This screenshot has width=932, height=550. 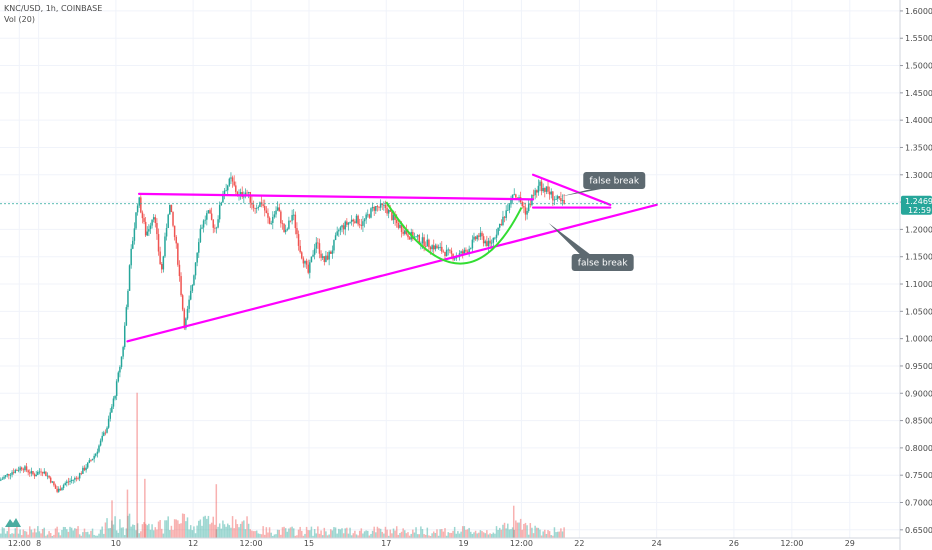 What do you see at coordinates (19, 543) in the screenshot?
I see `time-tick-label: 12:00` at bounding box center [19, 543].